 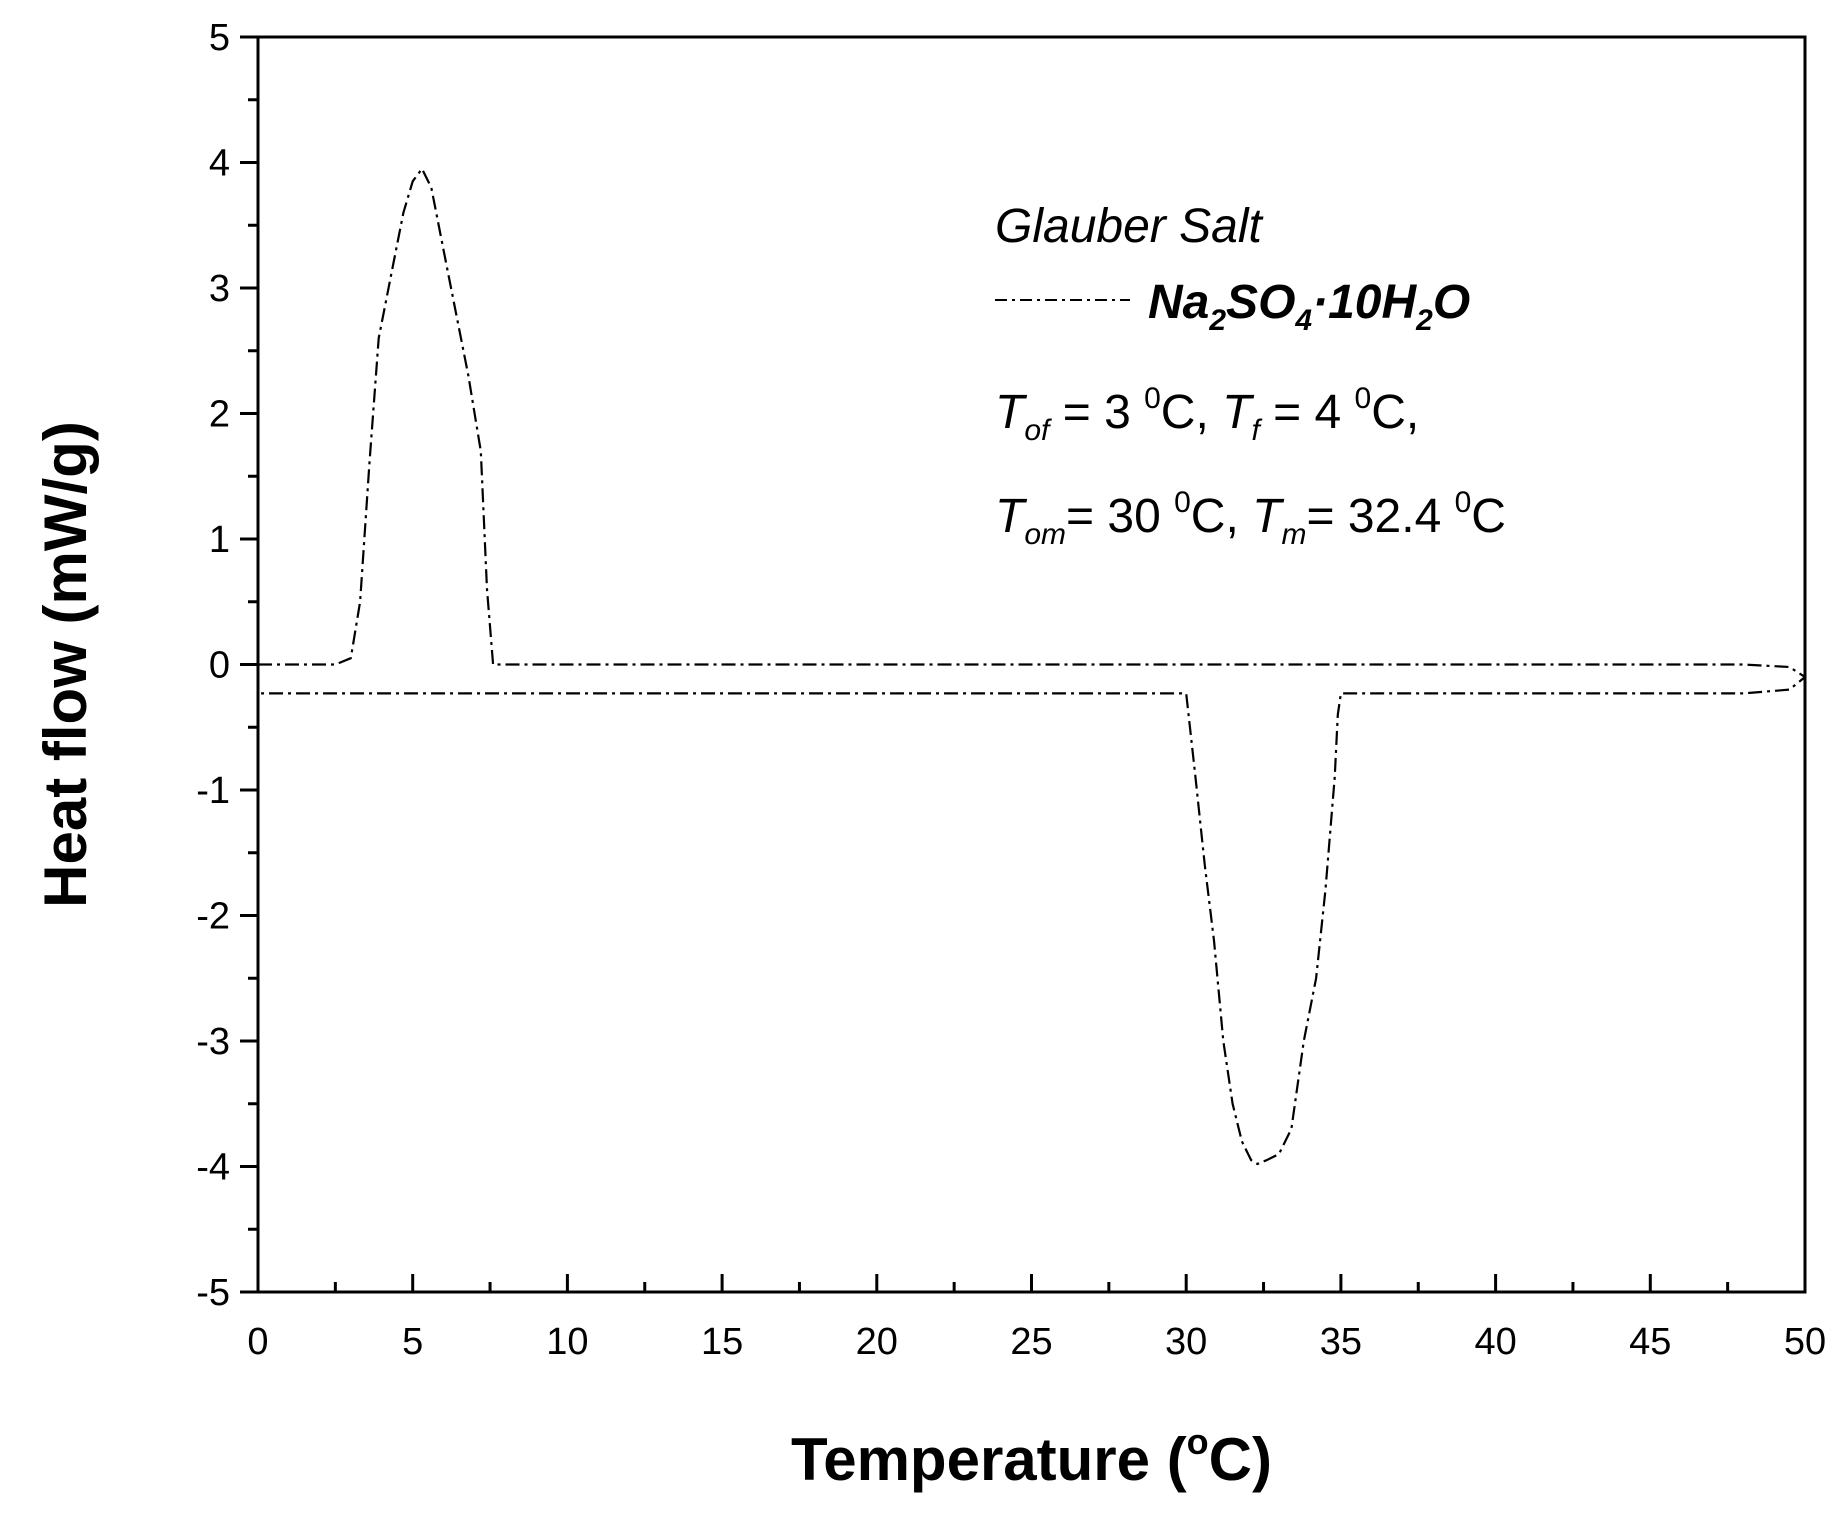 What do you see at coordinates (1463, 502) in the screenshot?
I see `t-m-deg: 0` at bounding box center [1463, 502].